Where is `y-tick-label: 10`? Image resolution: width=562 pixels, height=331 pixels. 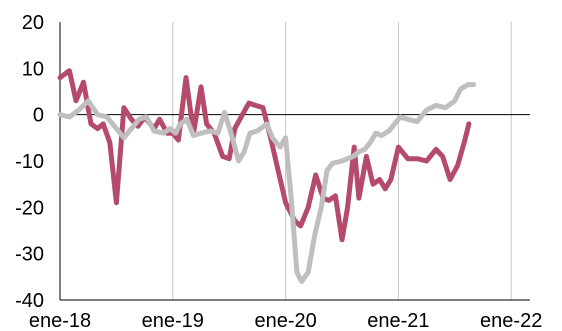
y-tick-label: 10 is located at coordinates (33, 69).